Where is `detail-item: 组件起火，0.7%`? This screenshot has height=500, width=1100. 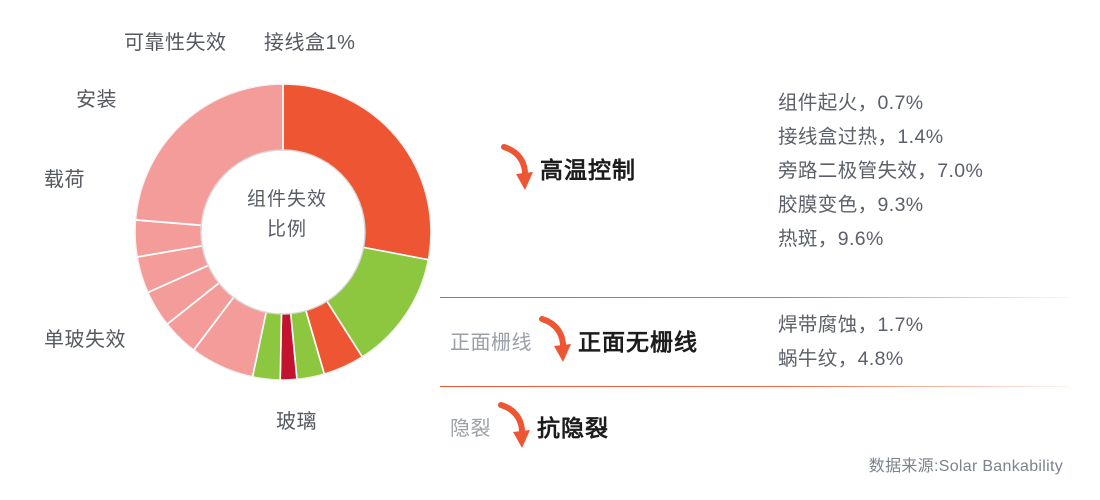 detail-item: 组件起火，0.7% is located at coordinates (851, 103).